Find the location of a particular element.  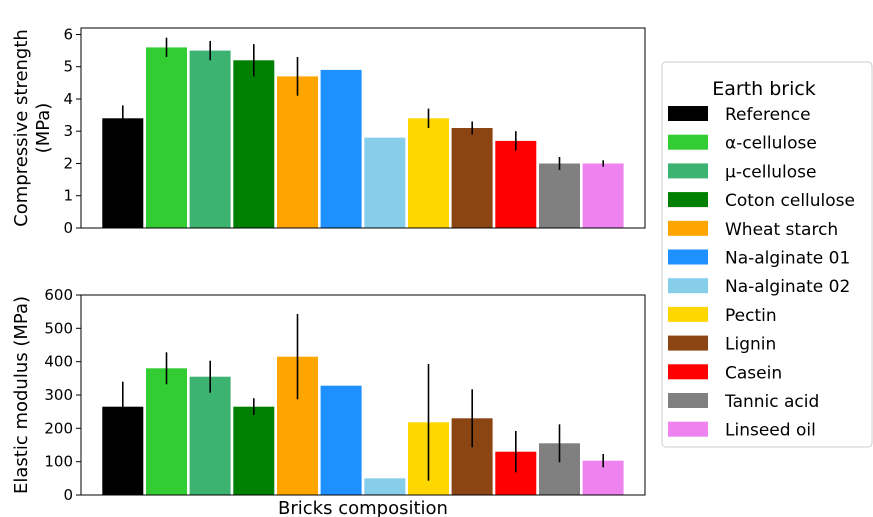

legend-label-5: Na-alginate 01 is located at coordinates (787, 259).